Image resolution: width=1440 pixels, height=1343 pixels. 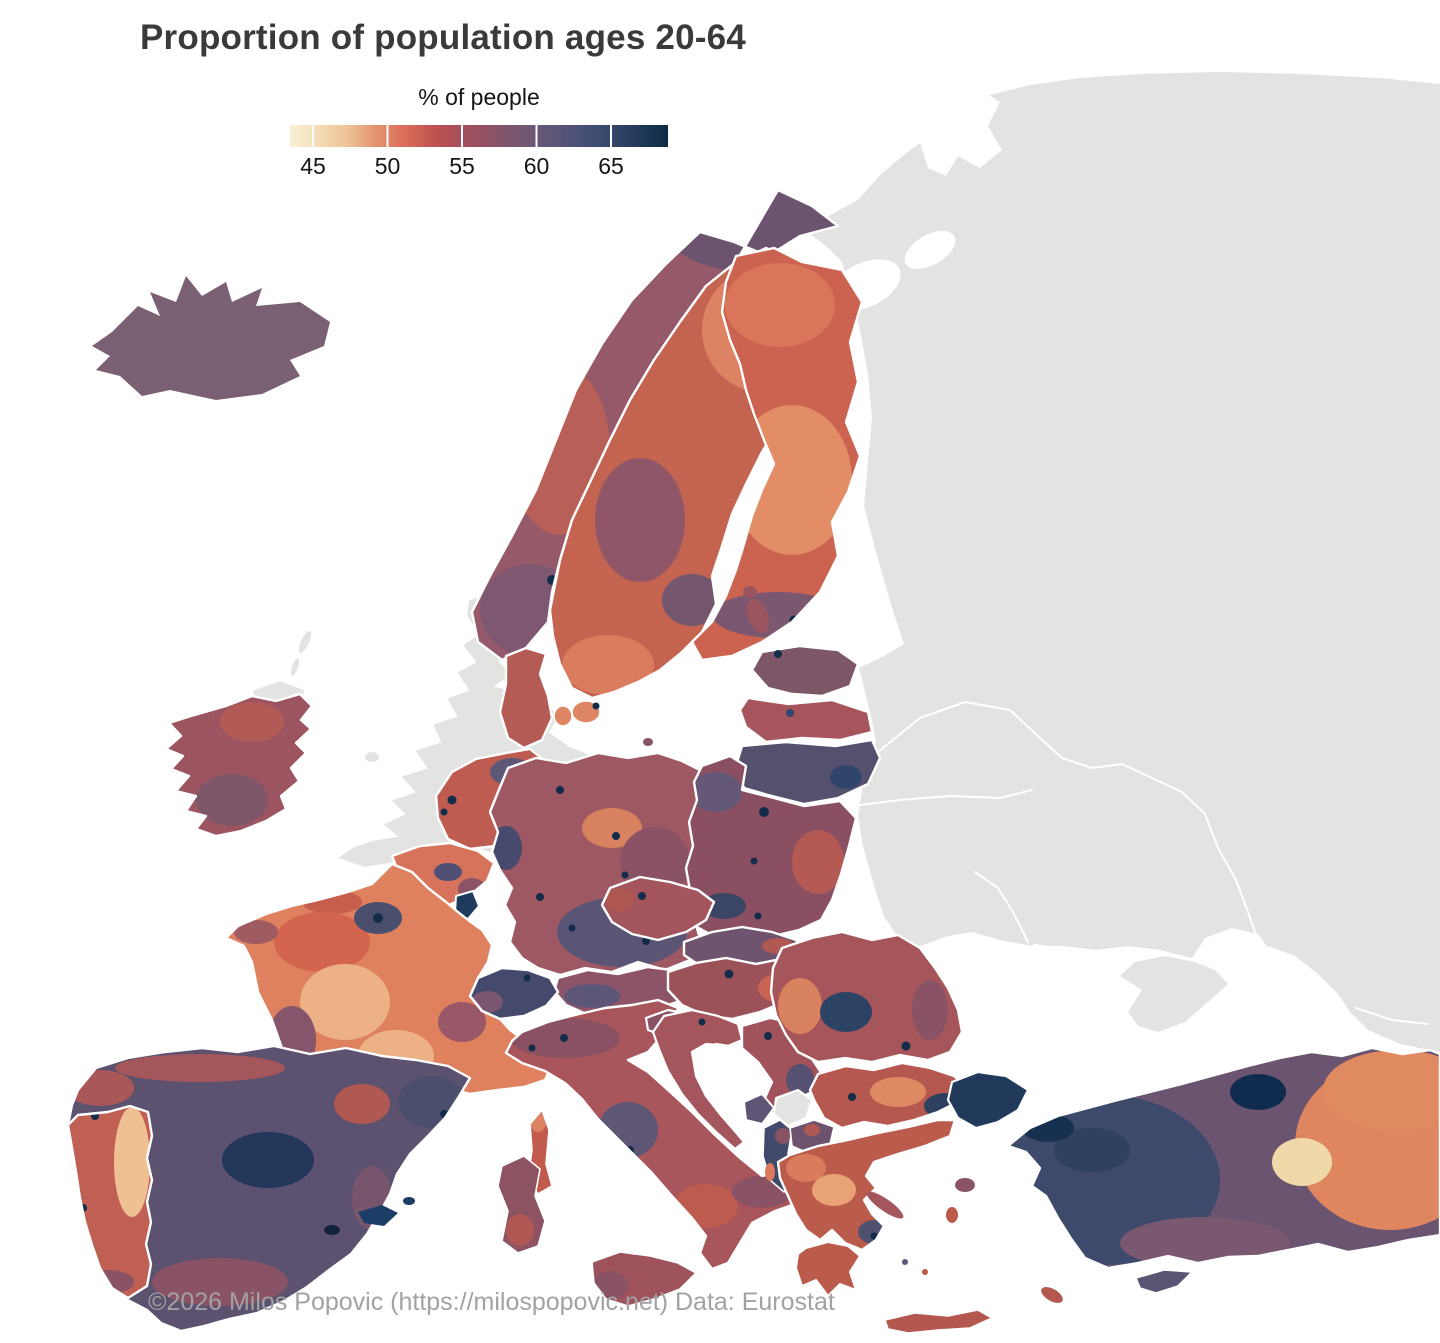 What do you see at coordinates (1381, 1090) in the screenshot?
I see `patch-turkey-ne` at bounding box center [1381, 1090].